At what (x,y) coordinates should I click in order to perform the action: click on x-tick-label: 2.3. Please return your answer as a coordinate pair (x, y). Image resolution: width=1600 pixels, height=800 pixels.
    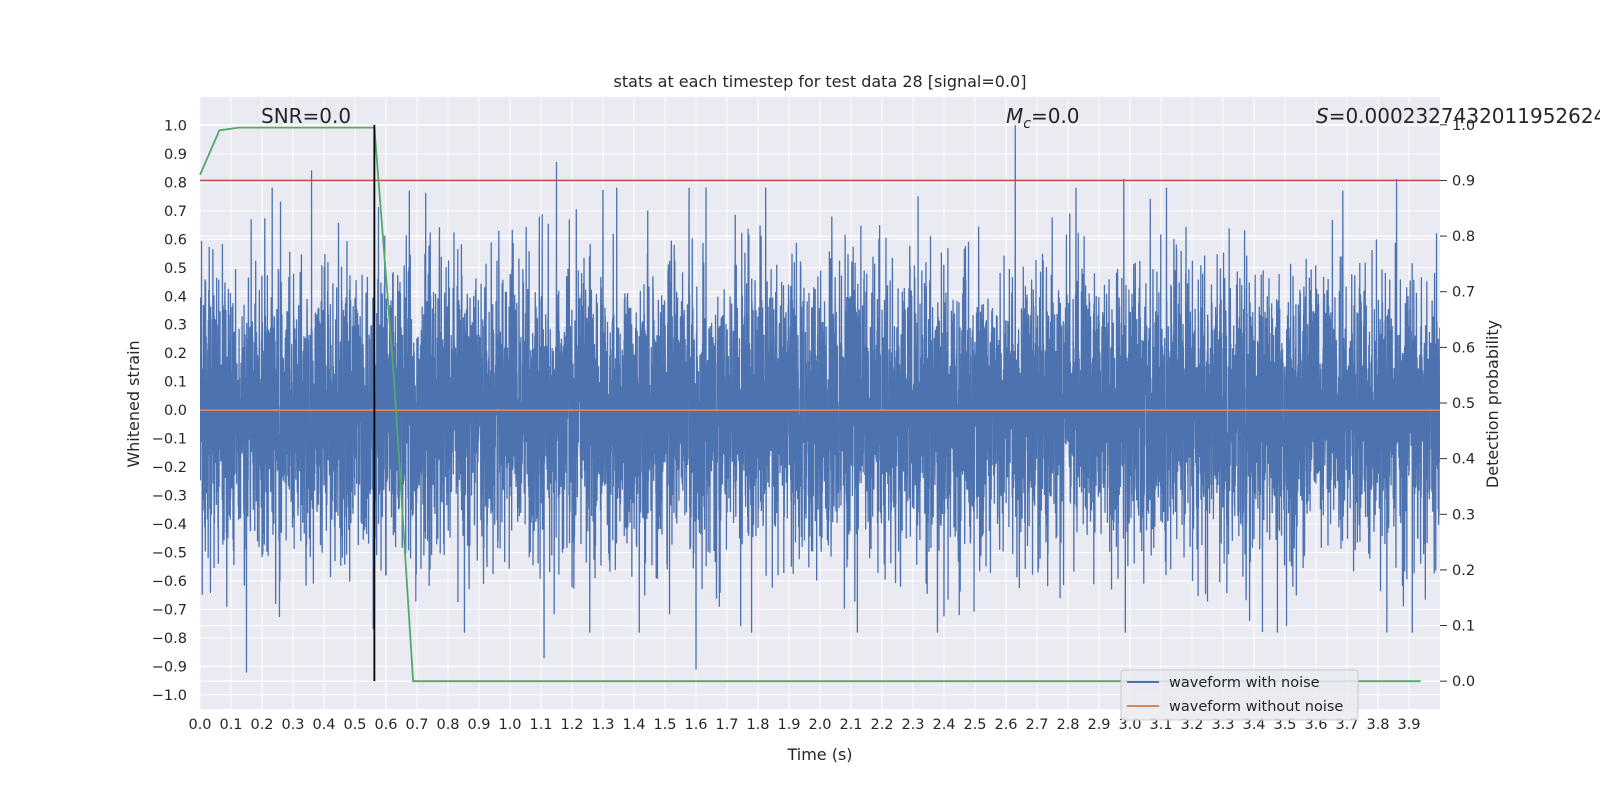
    Looking at the image, I should click on (912, 725).